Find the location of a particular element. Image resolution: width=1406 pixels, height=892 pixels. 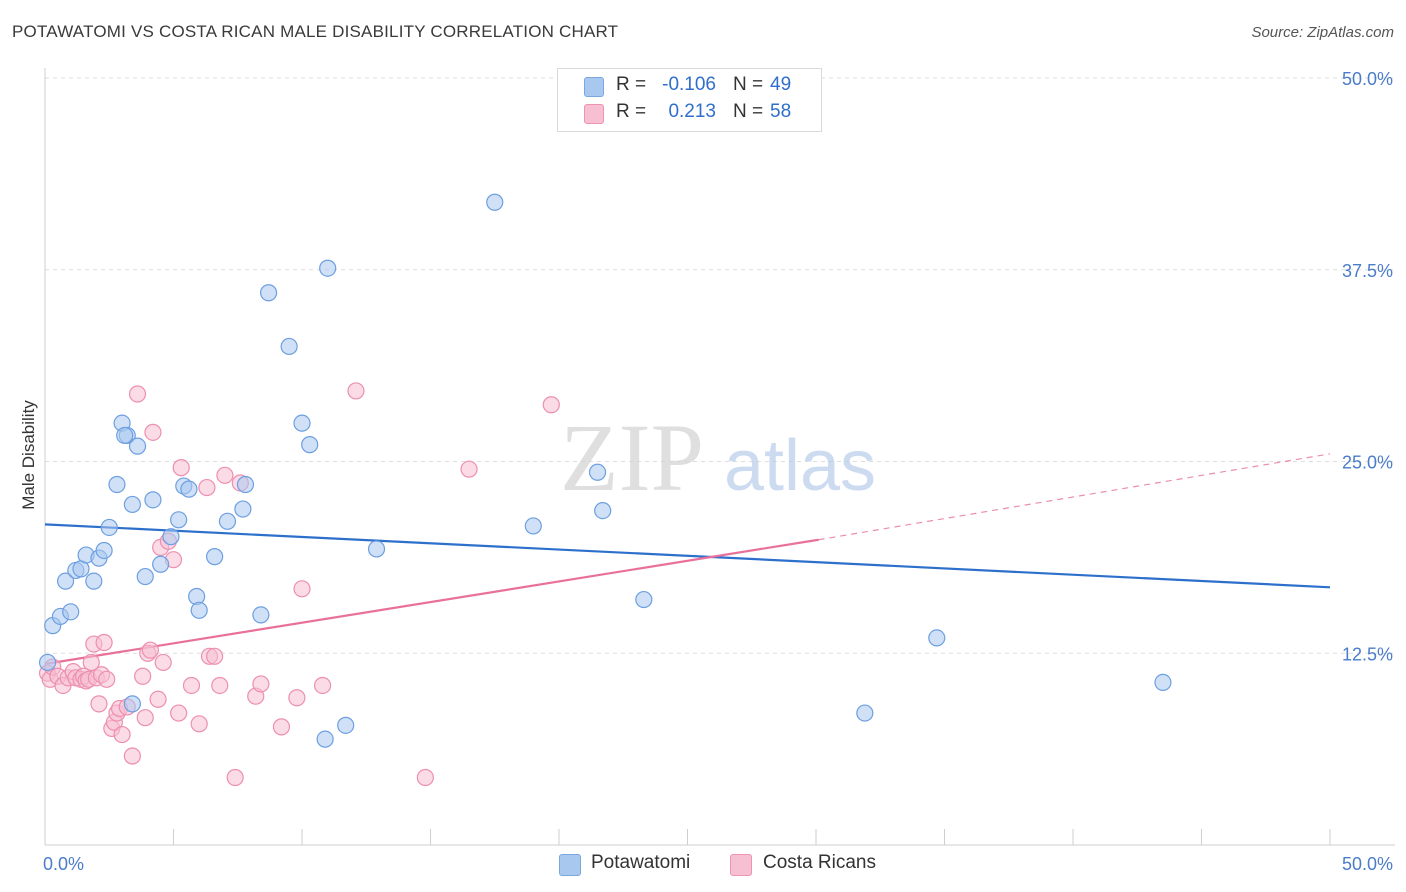

y-axis-label: Male Disability is located at coordinates (28, 455).